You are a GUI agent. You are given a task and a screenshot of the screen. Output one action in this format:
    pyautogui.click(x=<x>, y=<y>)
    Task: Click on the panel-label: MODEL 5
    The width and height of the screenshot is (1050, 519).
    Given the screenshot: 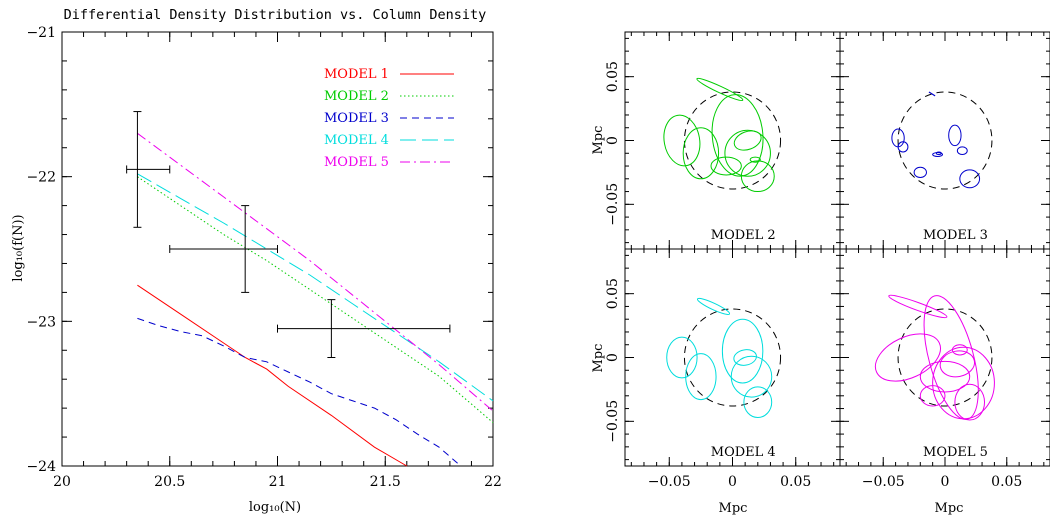 What is the action you would take?
    pyautogui.click(x=955, y=452)
    